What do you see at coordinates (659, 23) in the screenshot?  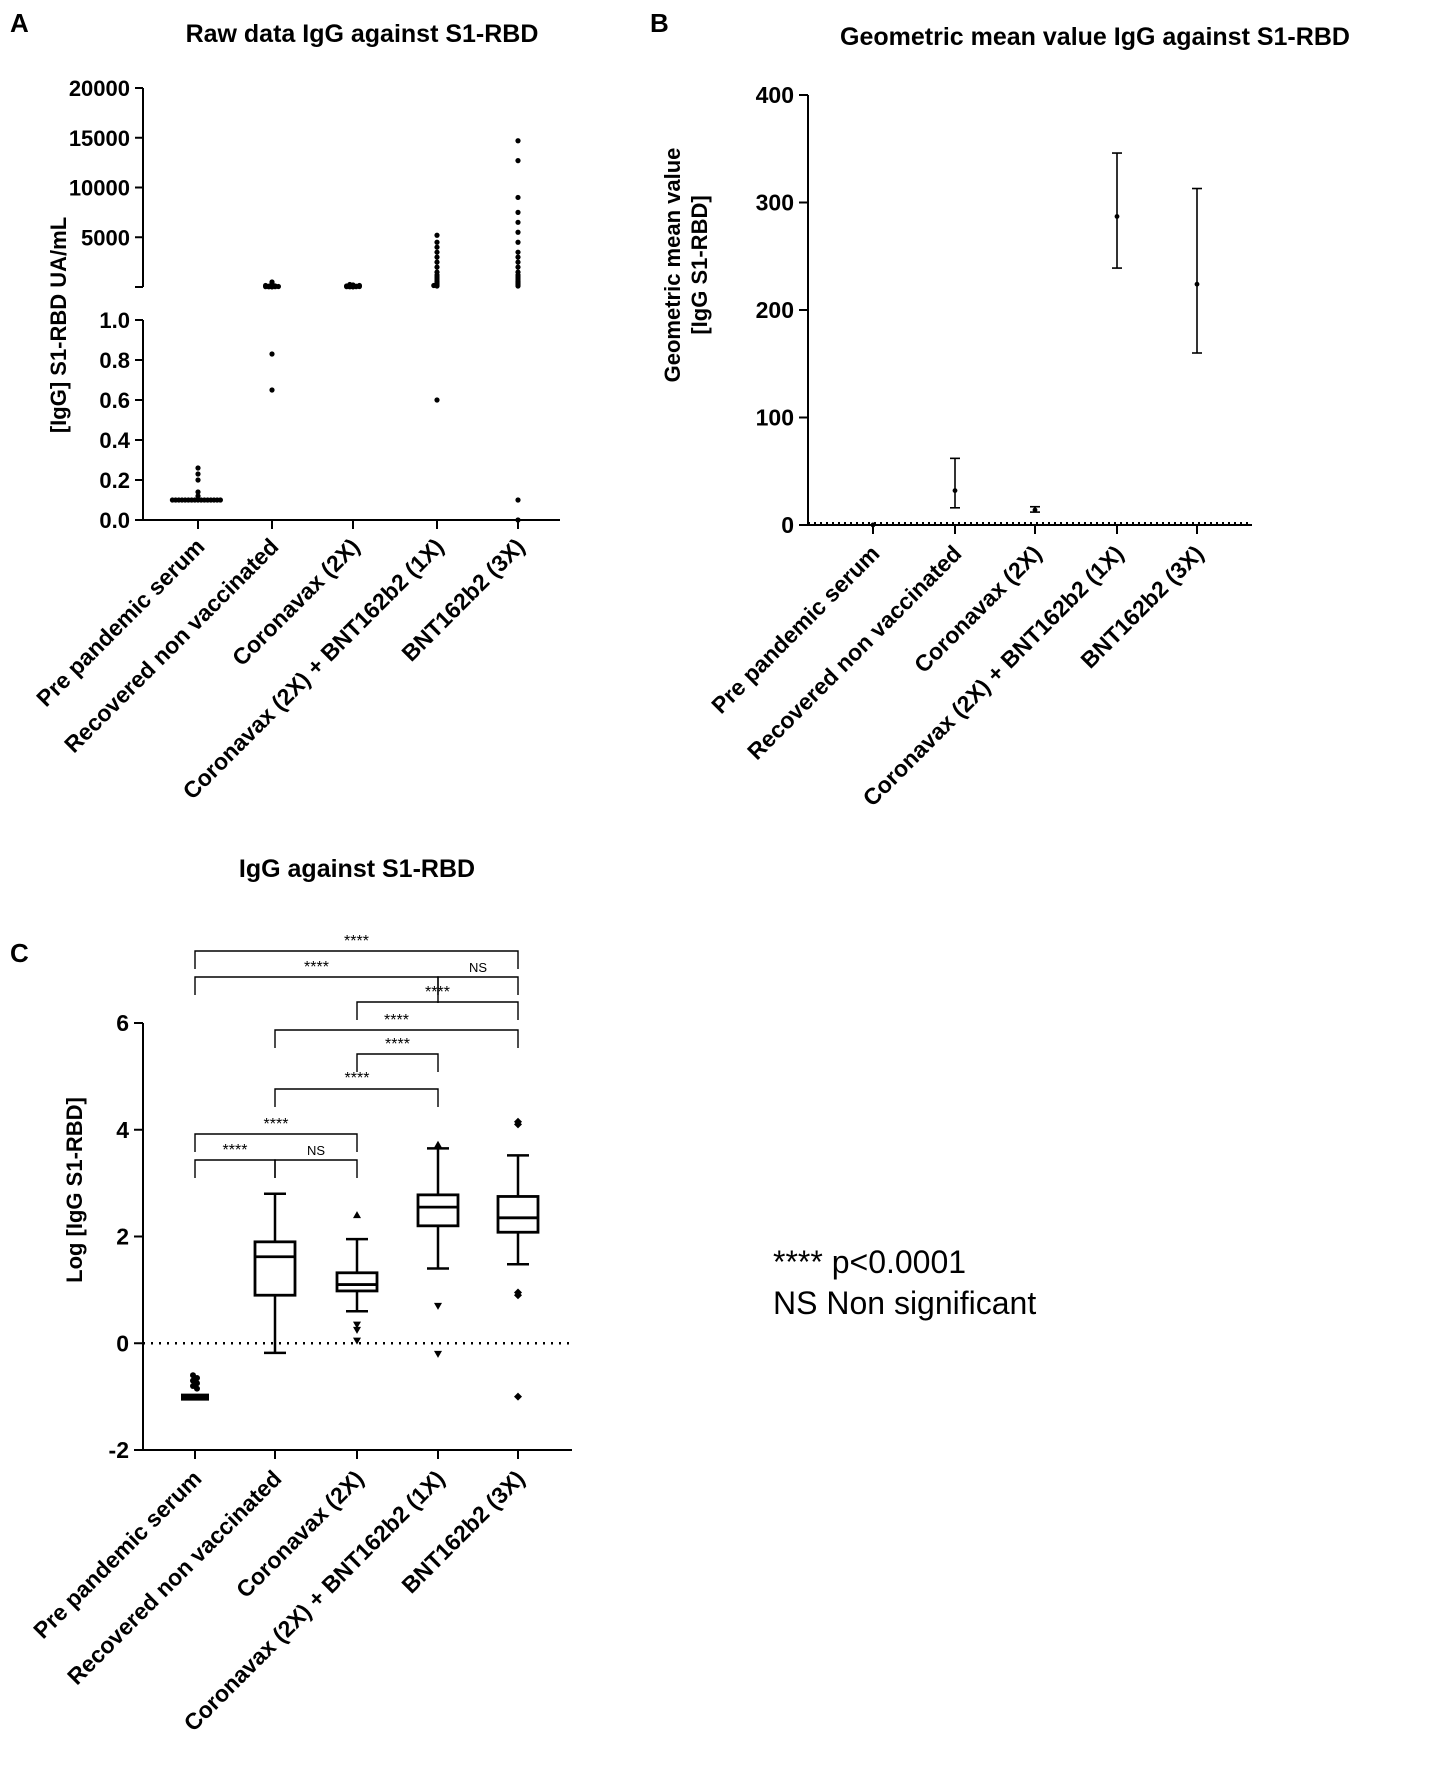 I see `panel-label-b: B` at bounding box center [659, 23].